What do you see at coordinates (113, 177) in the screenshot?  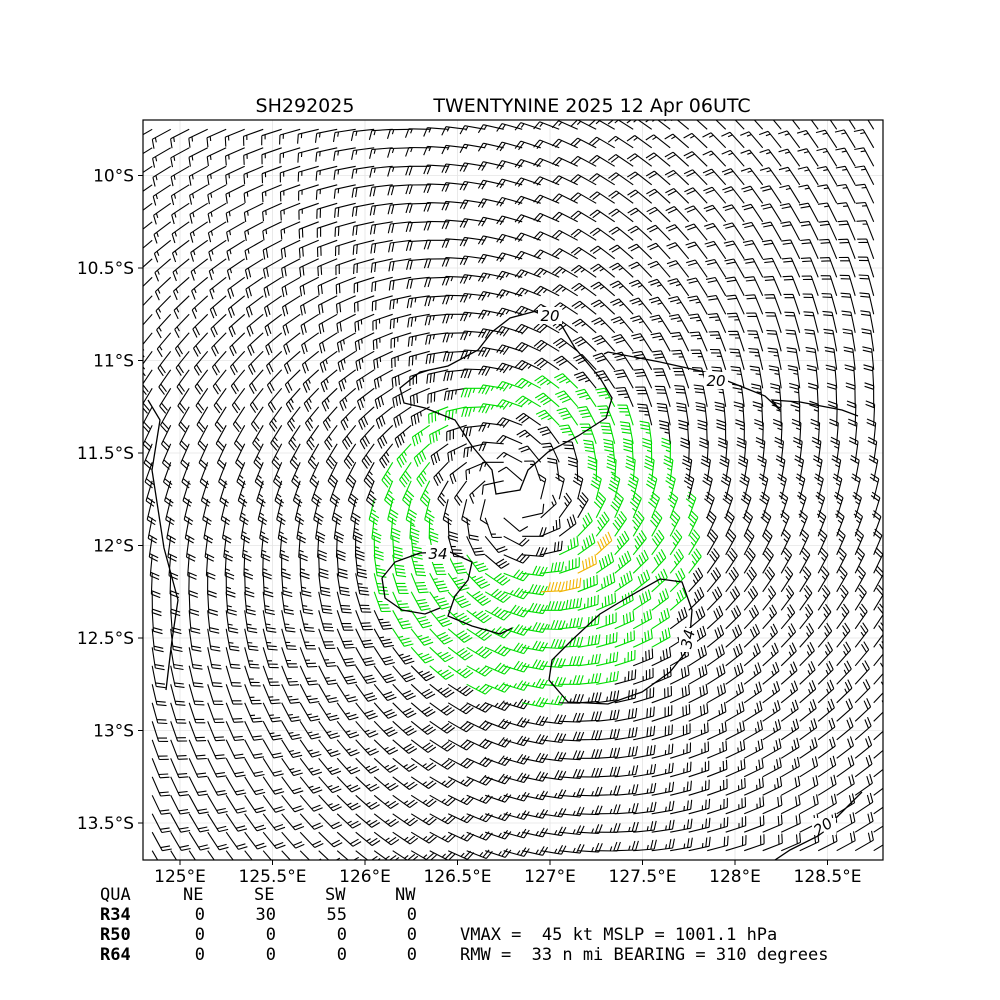 I see `y-tick-label: 10°S` at bounding box center [113, 177].